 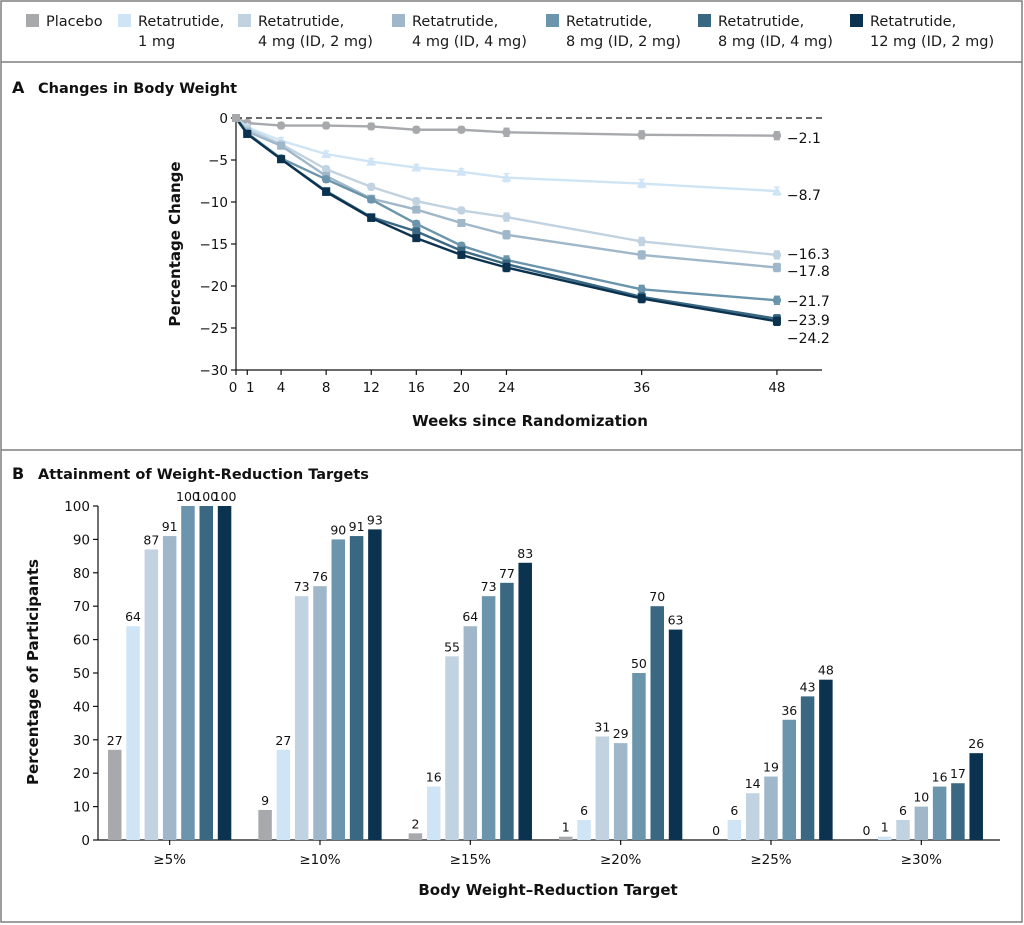 What do you see at coordinates (459, 32) in the screenshot?
I see `legend-item-r4_4: Retatrutide, 4 mg (ID, 4 mg)` at bounding box center [459, 32].